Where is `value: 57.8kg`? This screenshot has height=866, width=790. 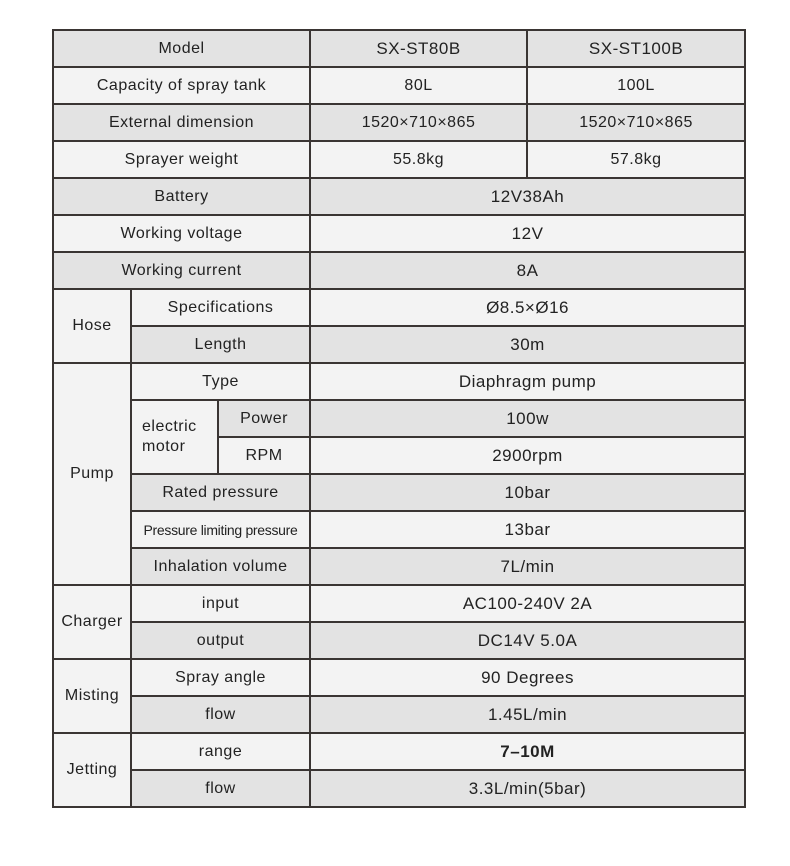 value: 57.8kg is located at coordinates (636, 159).